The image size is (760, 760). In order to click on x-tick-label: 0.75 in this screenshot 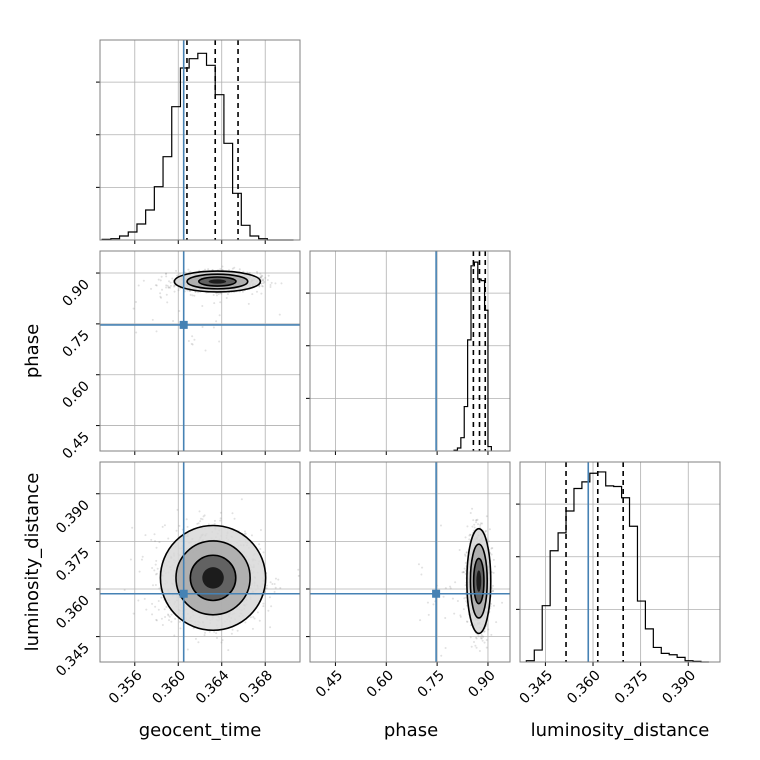, I will do `click(431, 684)`.